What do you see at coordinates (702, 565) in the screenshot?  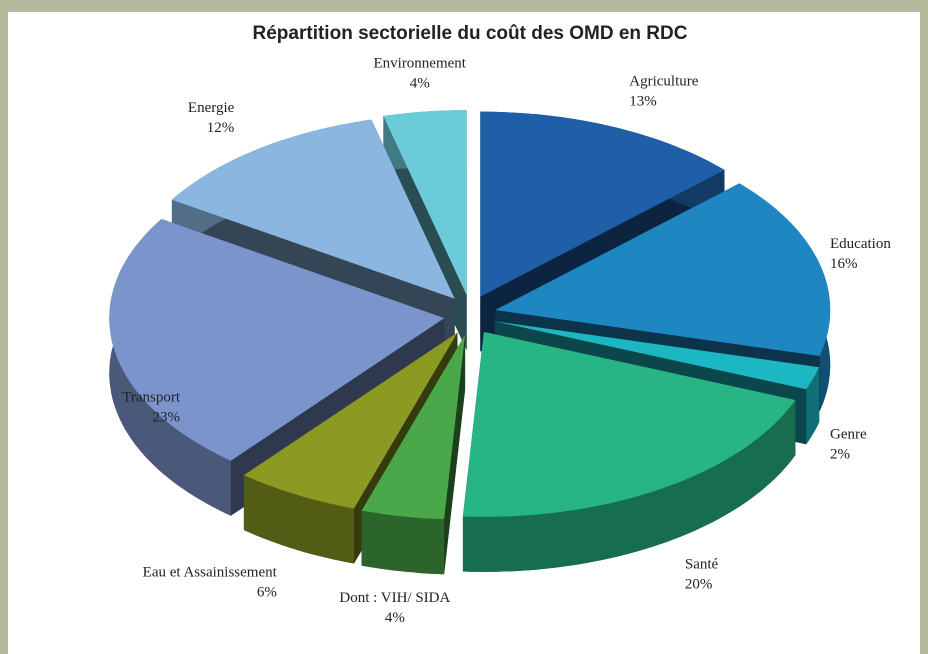 I see `slice-label: Santé` at bounding box center [702, 565].